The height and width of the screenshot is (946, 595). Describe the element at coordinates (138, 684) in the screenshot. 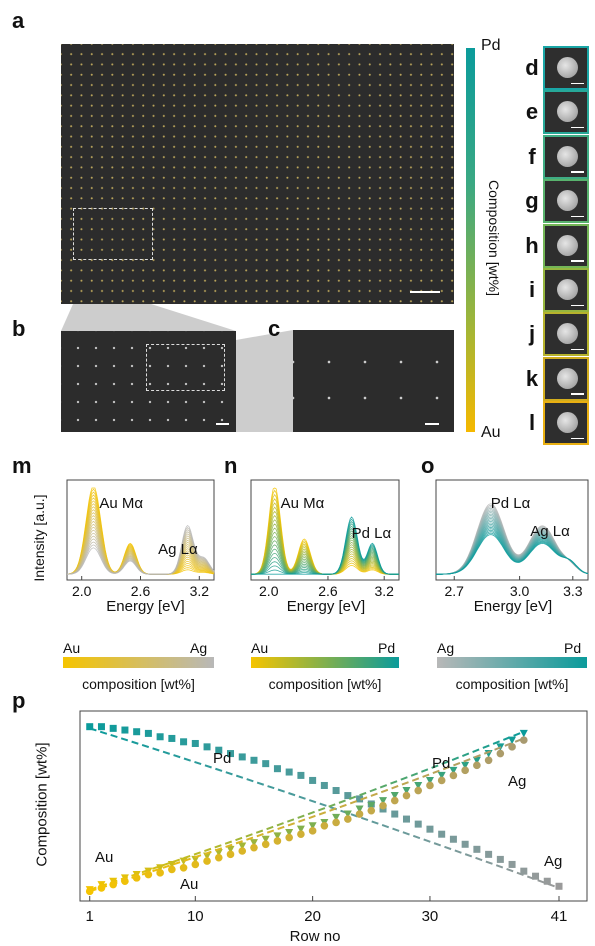

I see `legend-m-caption: composition [wt%]` at that location.